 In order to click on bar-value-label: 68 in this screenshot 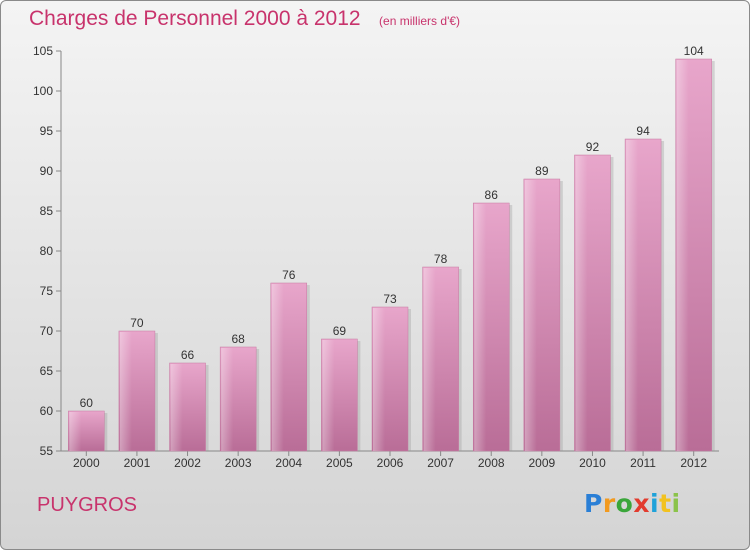, I will do `click(238, 339)`.